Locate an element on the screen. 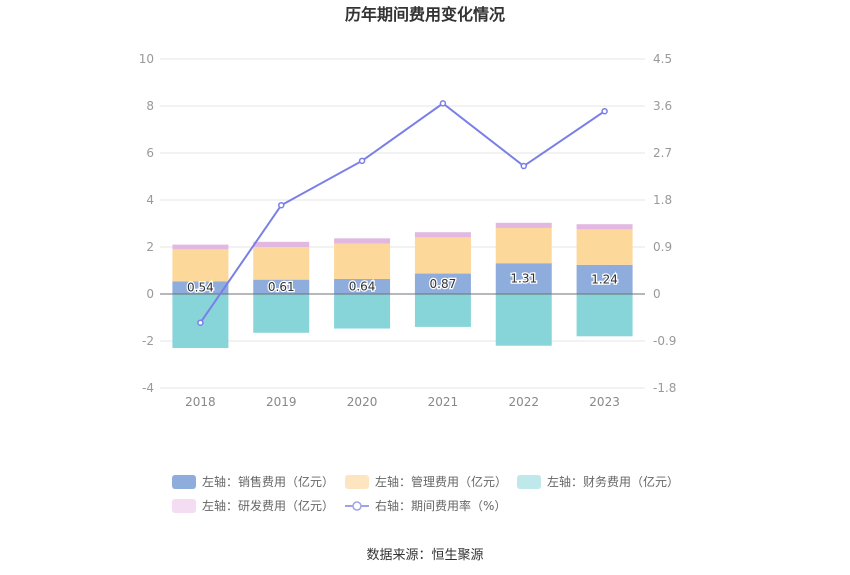 The image size is (850, 575). right-tick-label: 0.9 is located at coordinates (662, 247).